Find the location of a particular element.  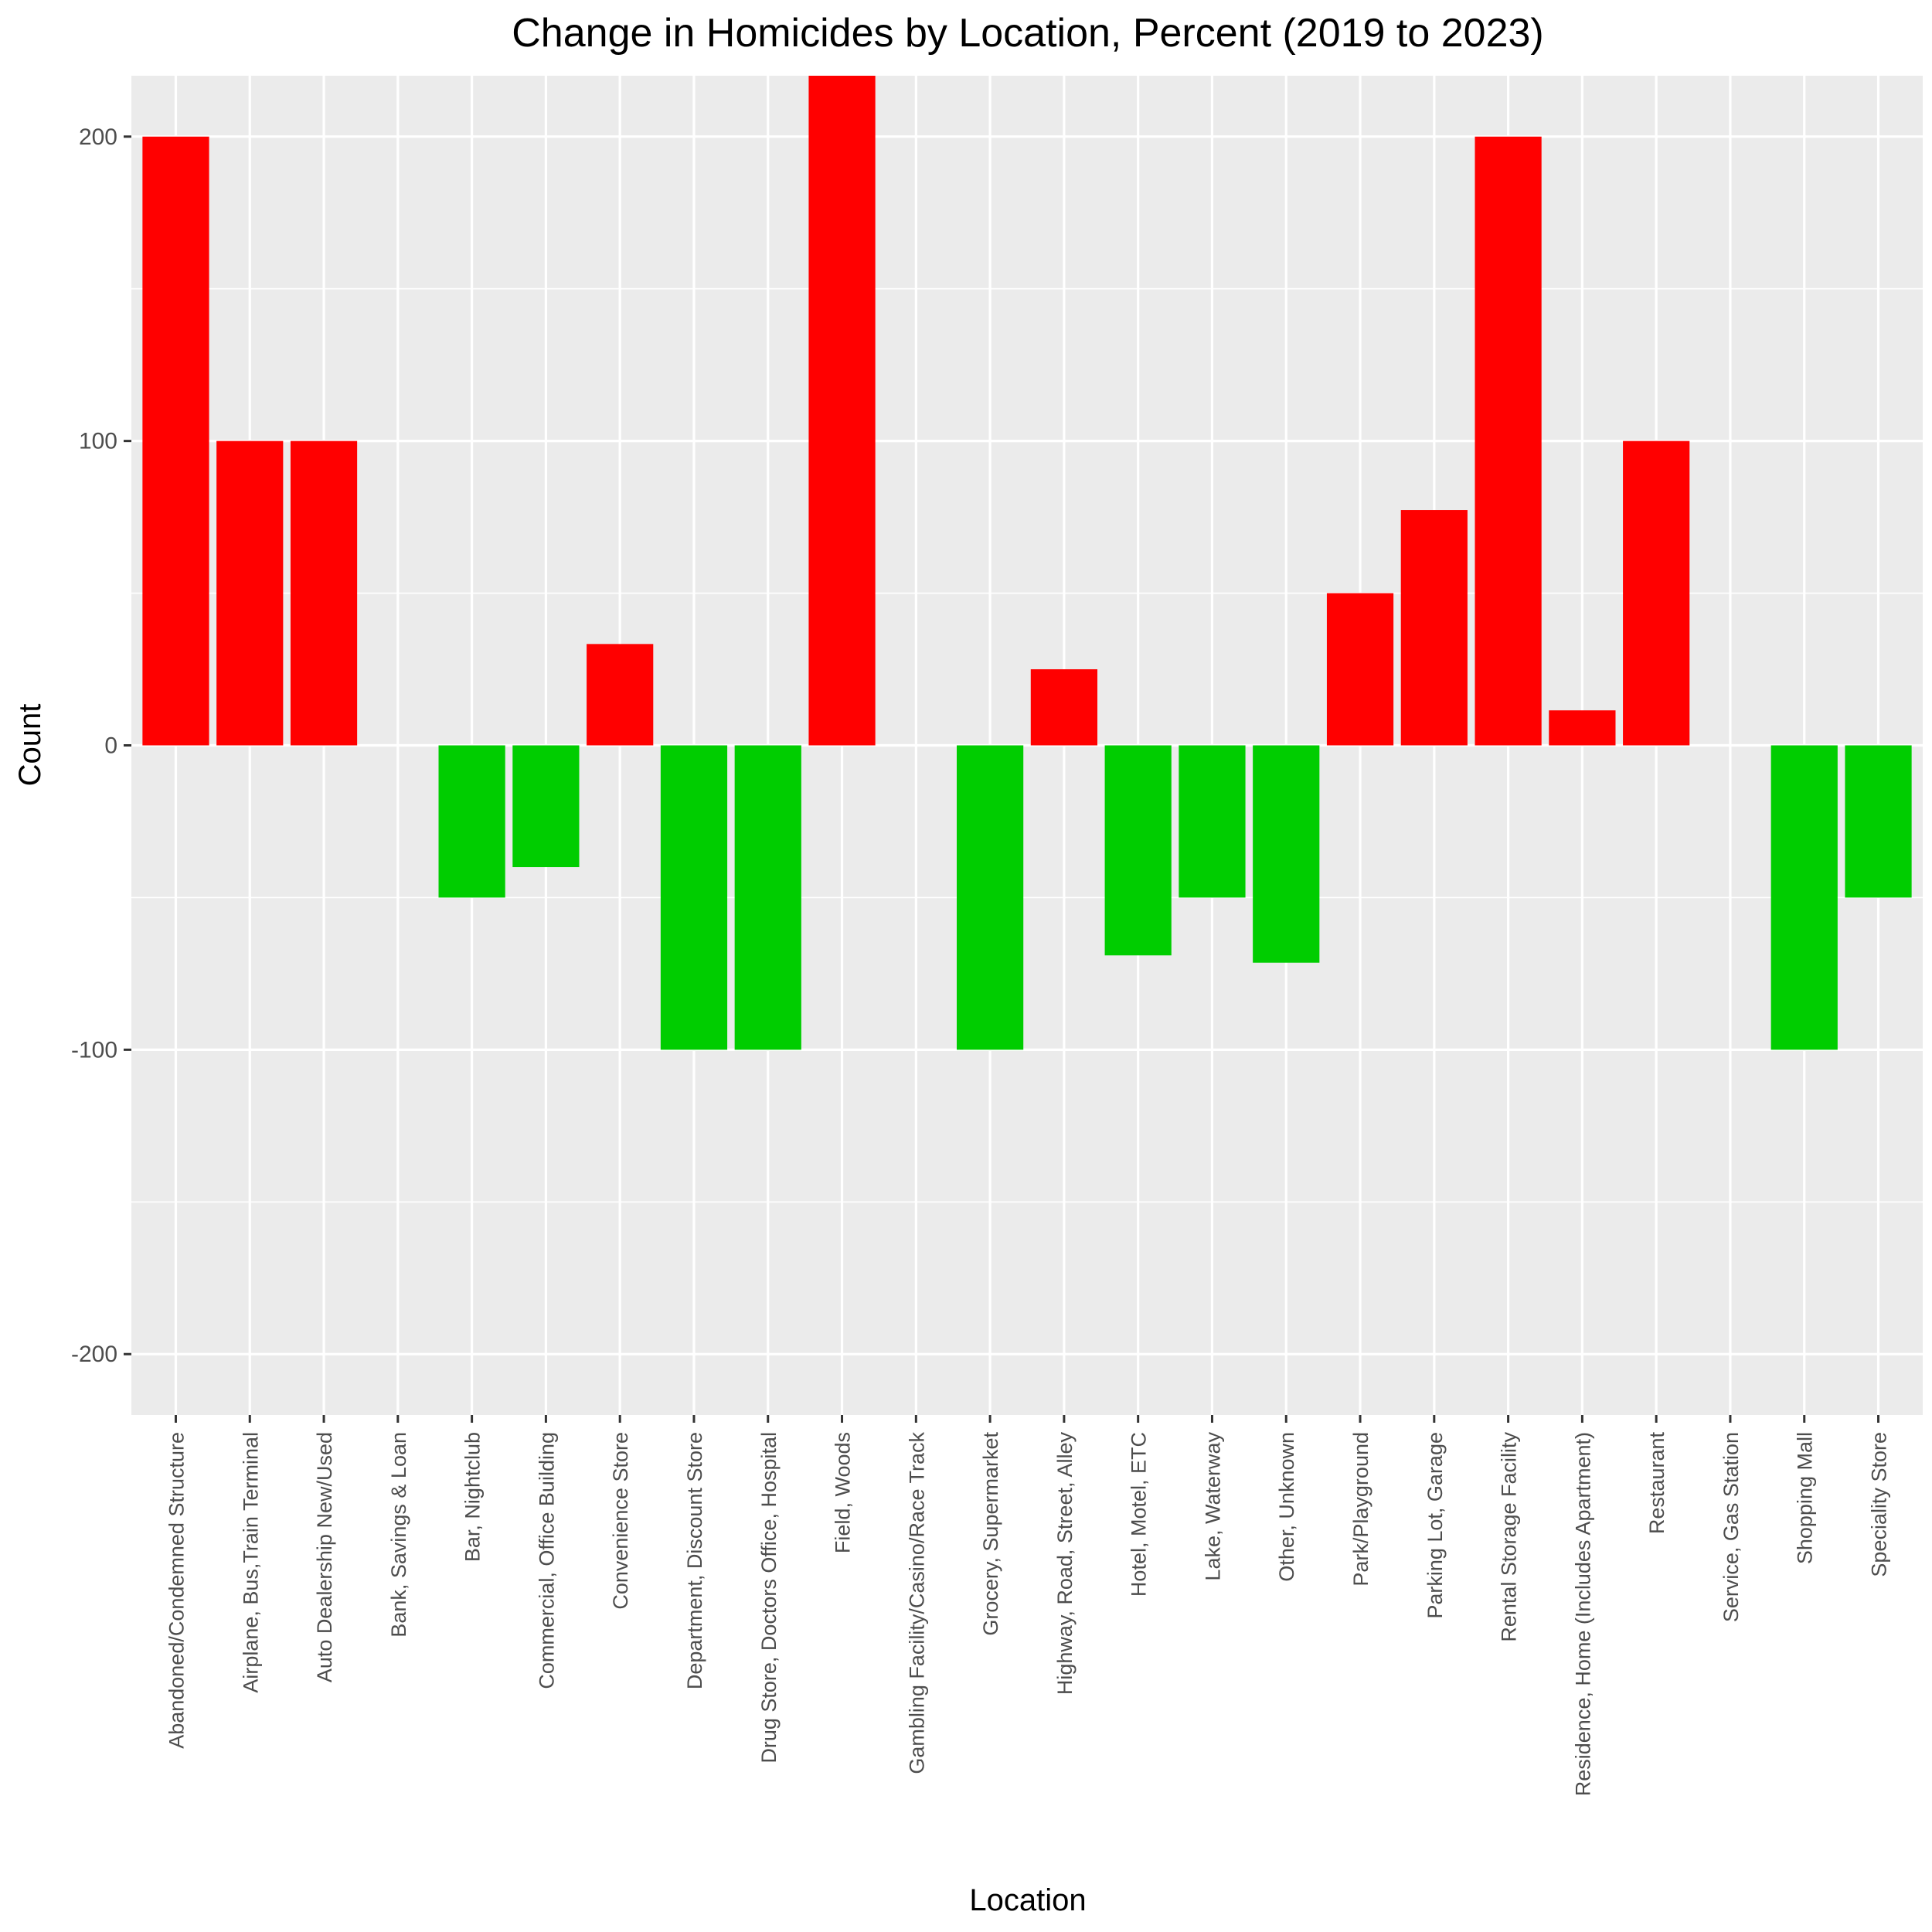

x-tick-label: Convenience Store is located at coordinates (620, 1521).